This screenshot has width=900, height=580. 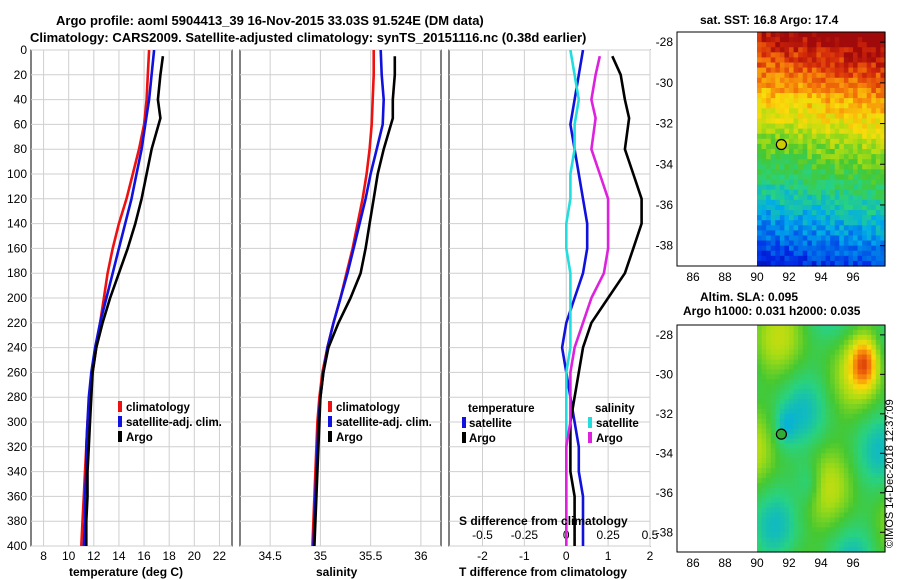 I want to click on x-tick-label: 0, so click(x=566, y=556).